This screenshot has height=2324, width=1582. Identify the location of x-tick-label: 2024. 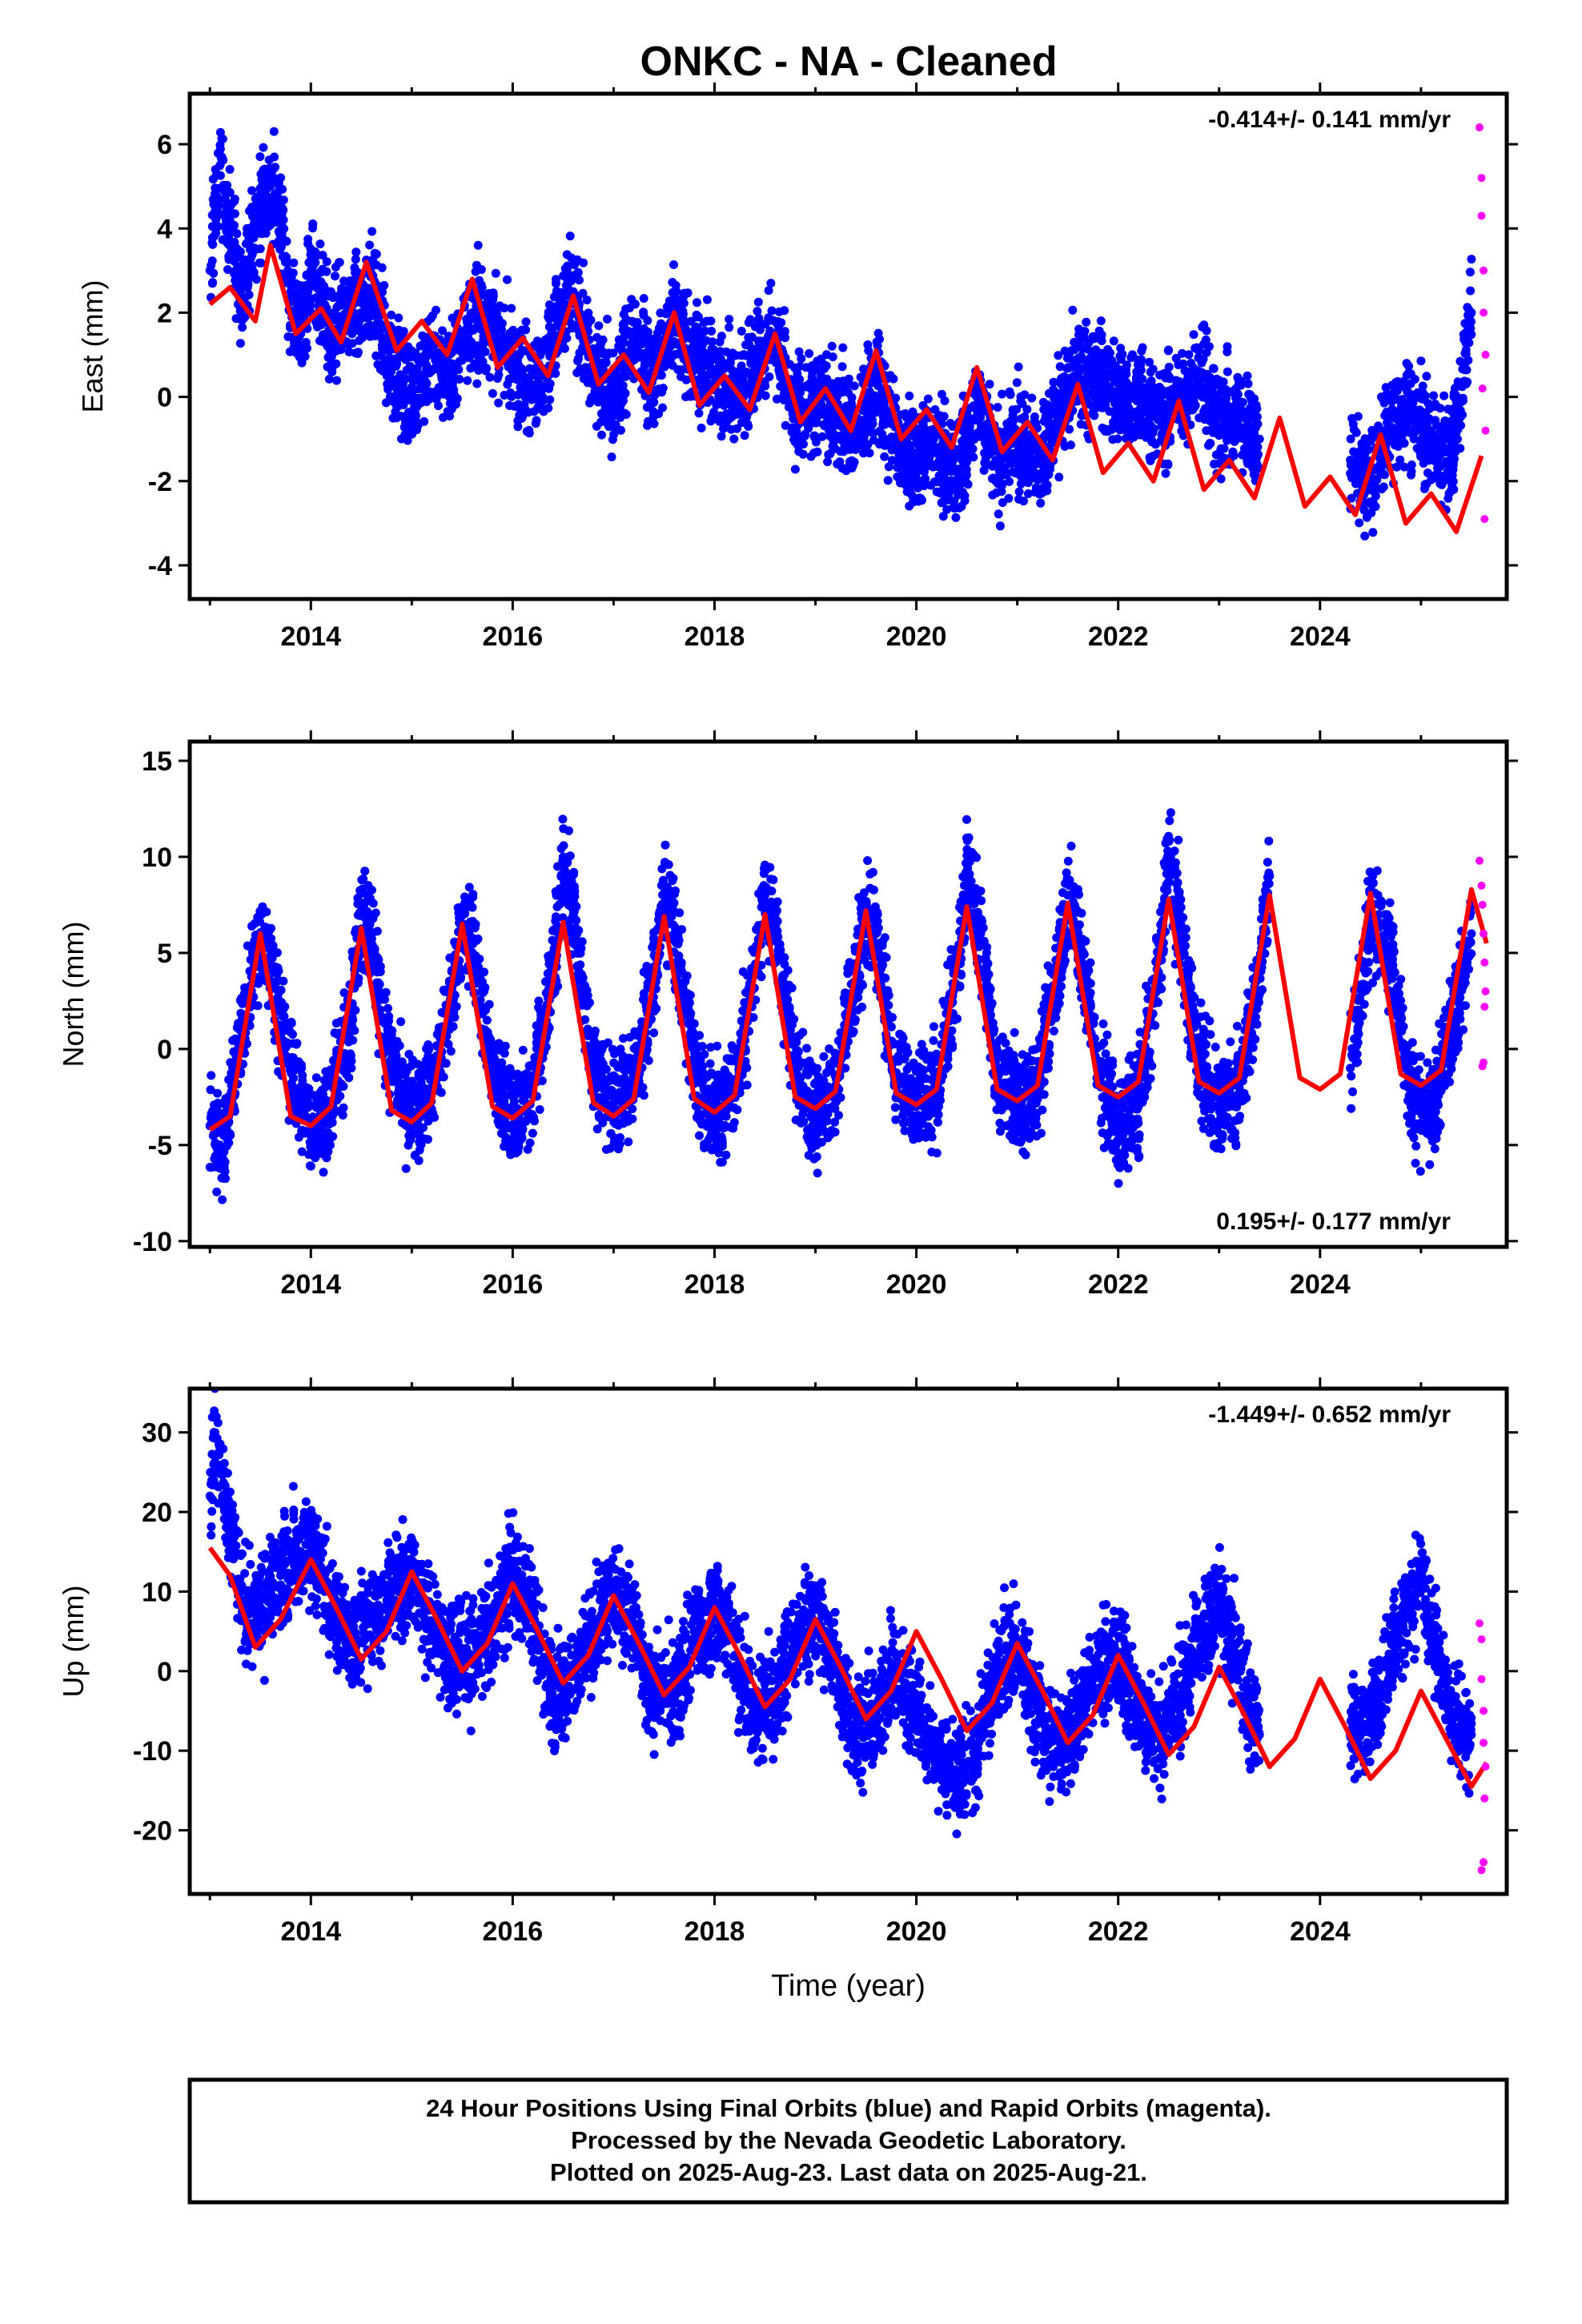
(1321, 636).